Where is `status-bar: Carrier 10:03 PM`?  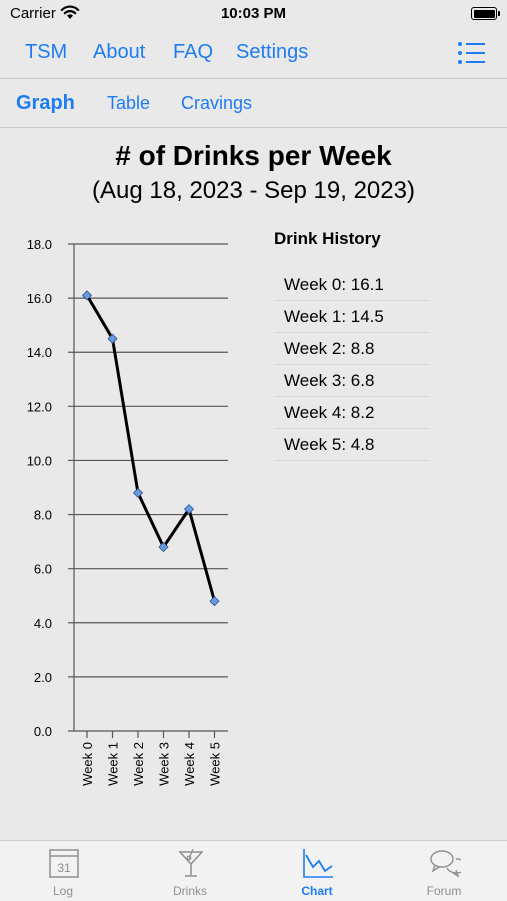
status-bar: Carrier 10:03 PM is located at coordinates (253, 14).